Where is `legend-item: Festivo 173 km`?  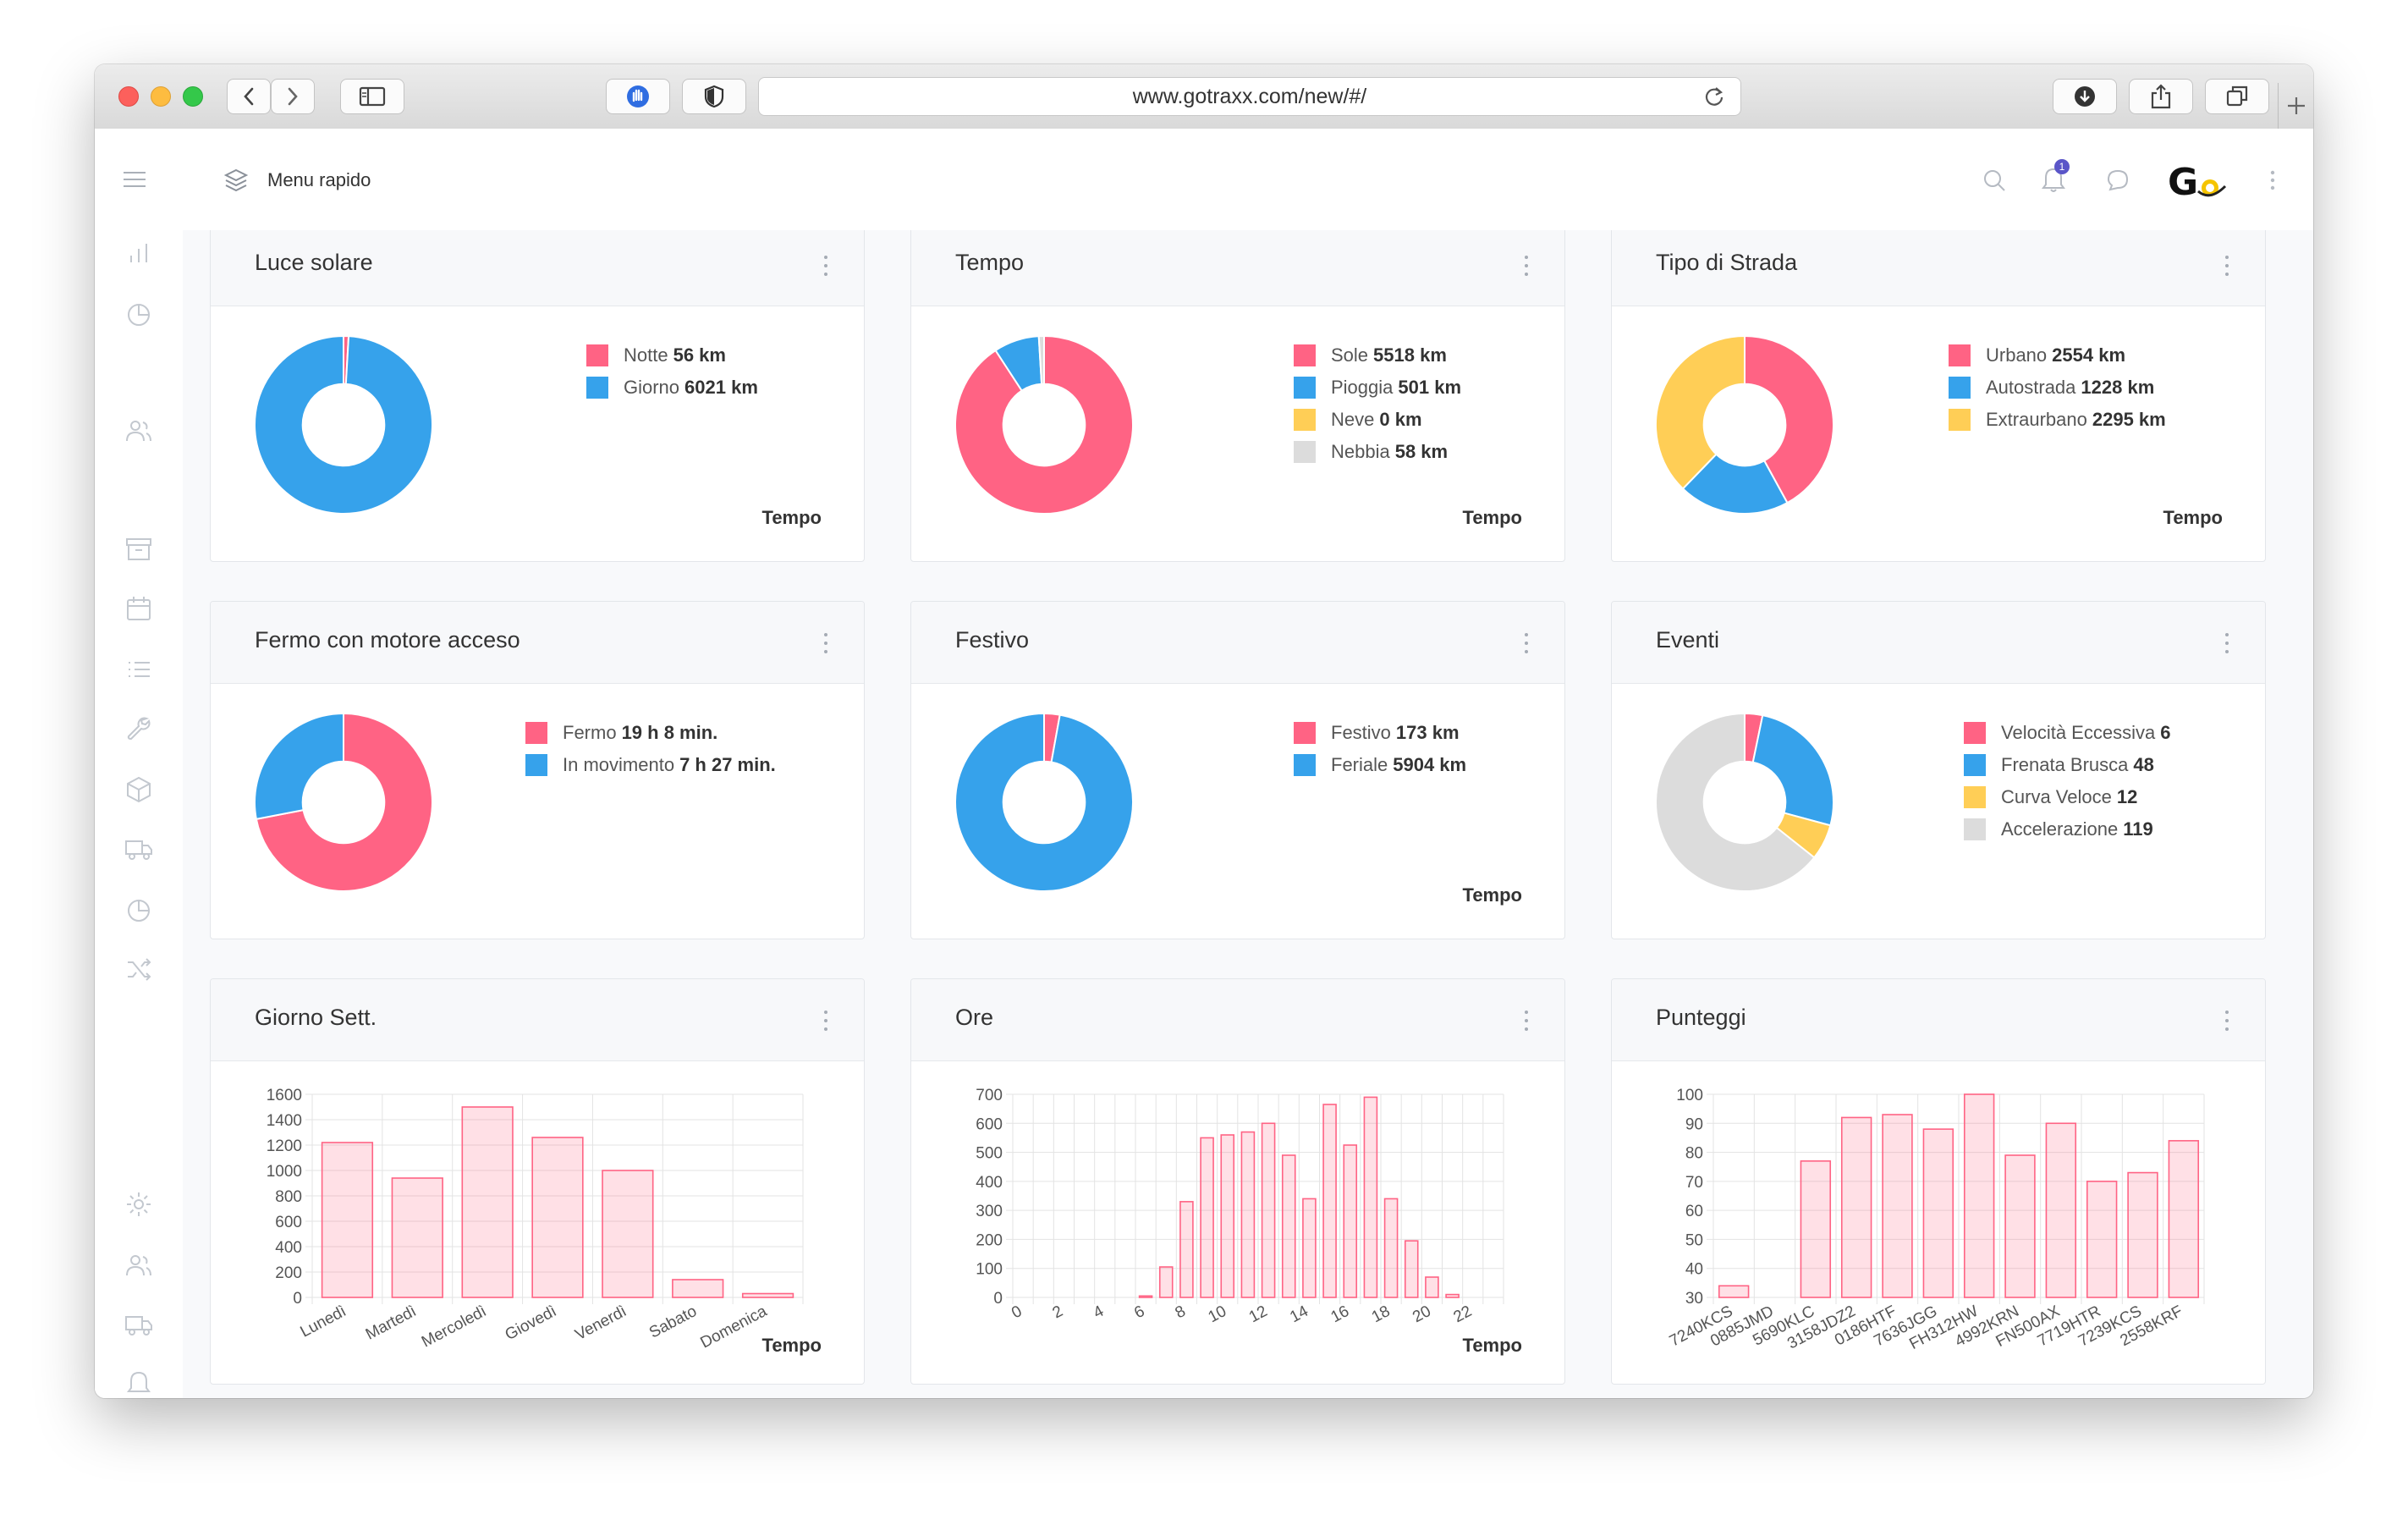
legend-item: Festivo 173 km is located at coordinates (1380, 733).